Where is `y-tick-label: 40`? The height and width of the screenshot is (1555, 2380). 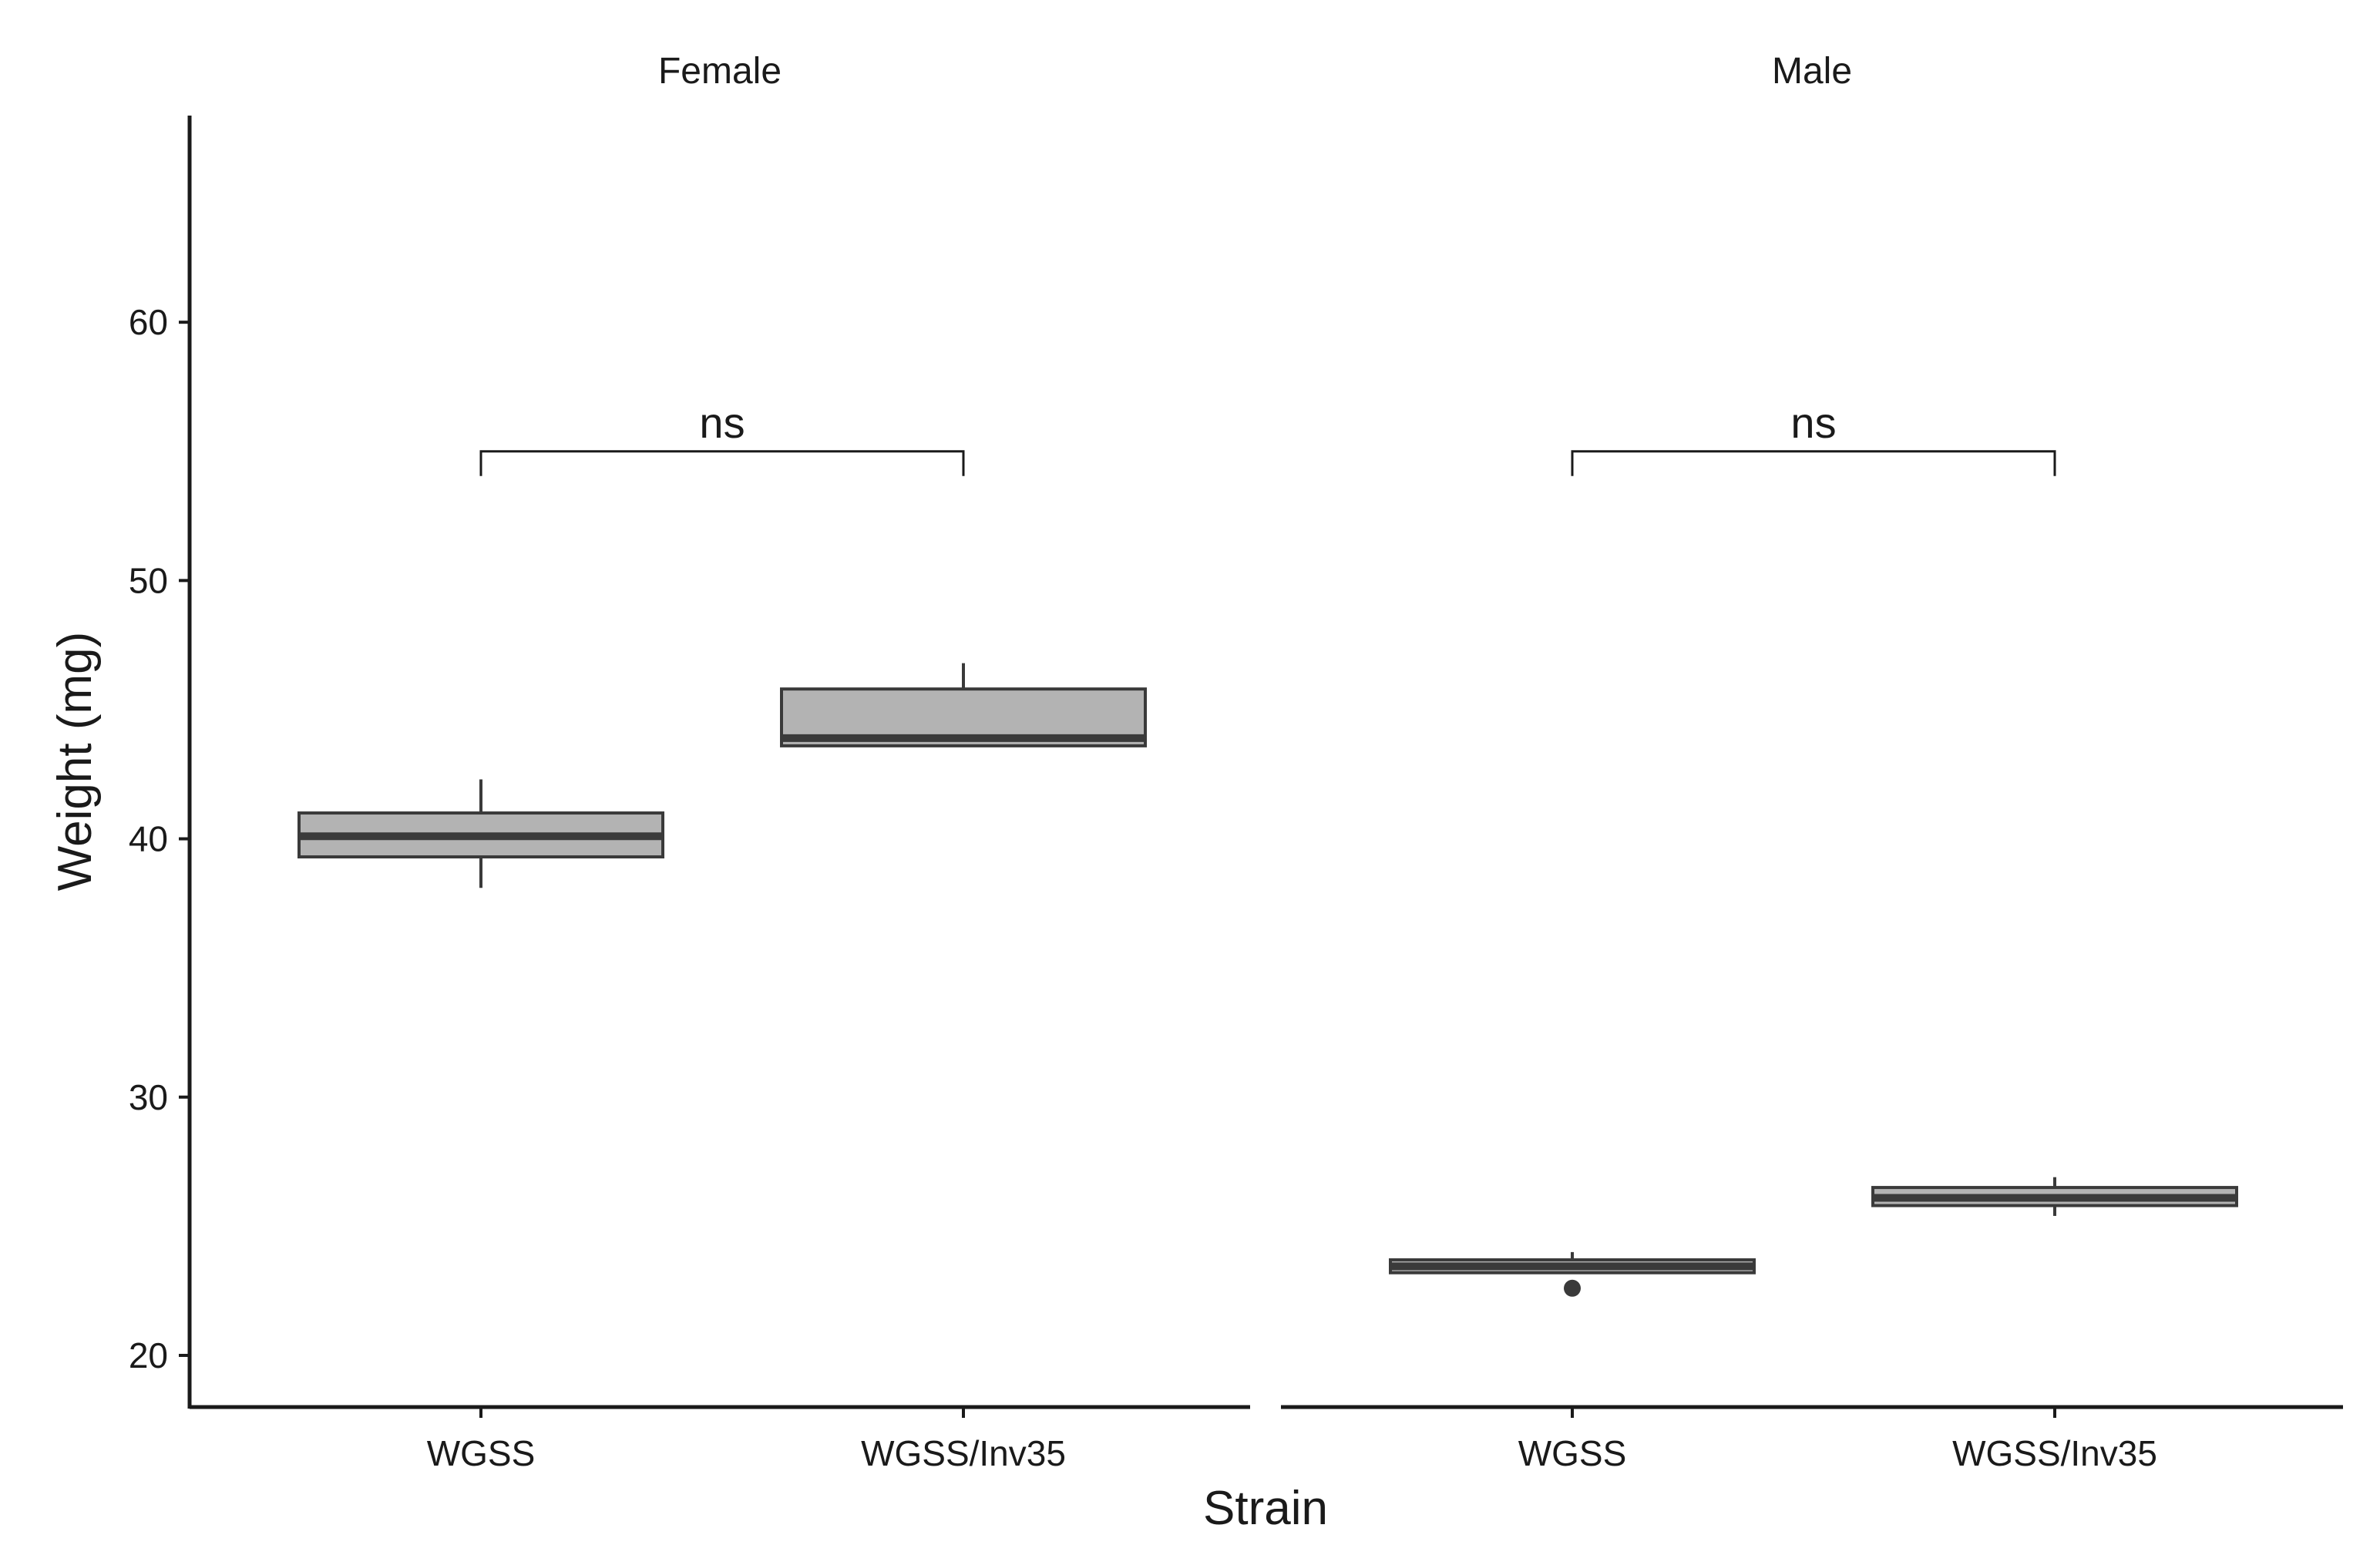 y-tick-label: 40 is located at coordinates (148, 839).